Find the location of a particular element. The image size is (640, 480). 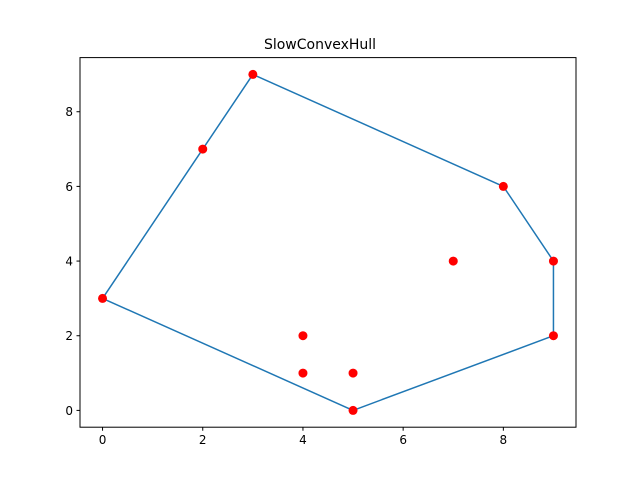

x-axis: 0 2 4 6 8 is located at coordinates (303, 437).